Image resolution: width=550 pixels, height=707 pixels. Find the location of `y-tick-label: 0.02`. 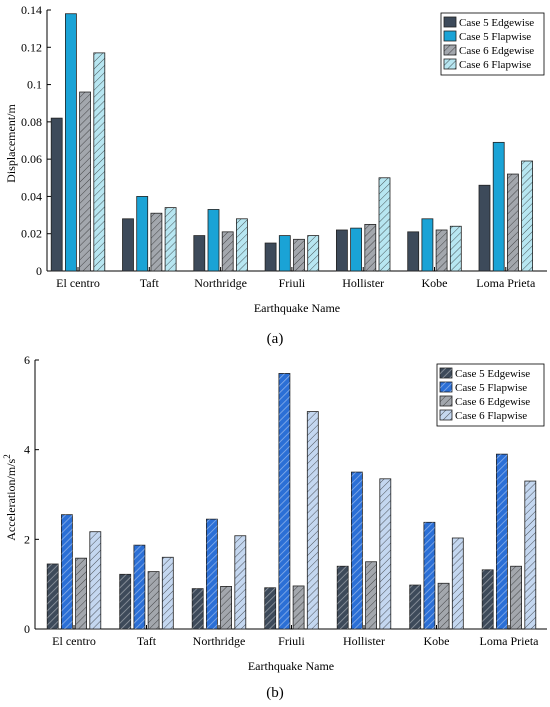

y-tick-label: 0.02 is located at coordinates (31, 234).